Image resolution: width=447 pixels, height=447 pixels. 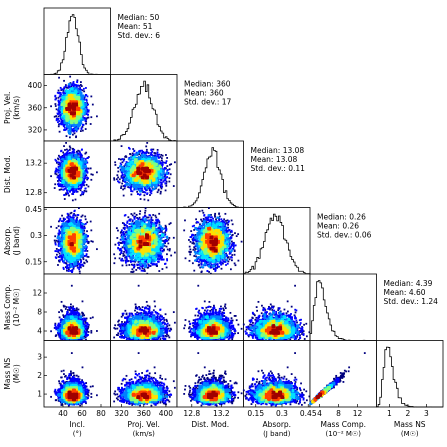 I want to click on stat-std-1: Std. dev.: 17, so click(x=208, y=102).